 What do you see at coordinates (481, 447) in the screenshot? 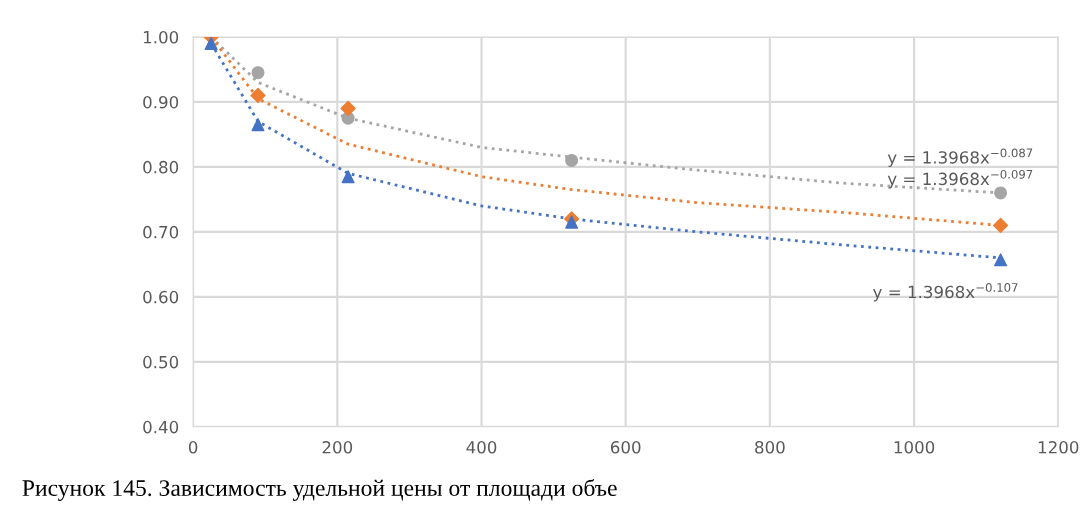
I see `x-tick-label: 400` at bounding box center [481, 447].